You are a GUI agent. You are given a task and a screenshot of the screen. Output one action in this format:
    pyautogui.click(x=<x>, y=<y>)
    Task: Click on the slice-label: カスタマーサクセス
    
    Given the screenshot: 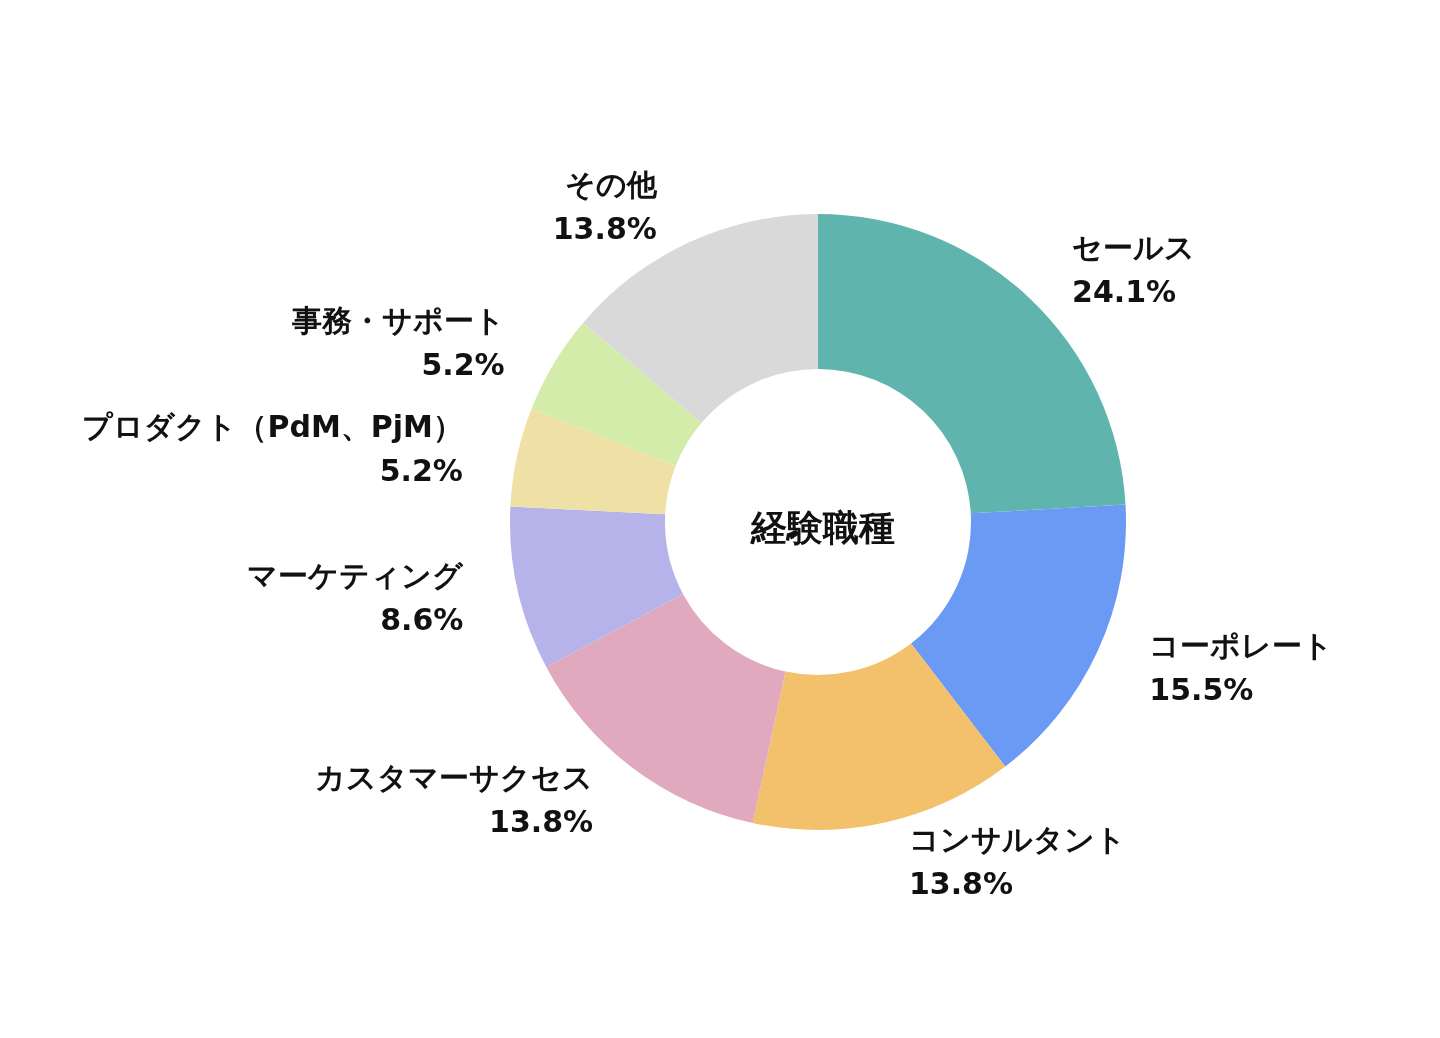 What is the action you would take?
    pyautogui.click(x=454, y=778)
    